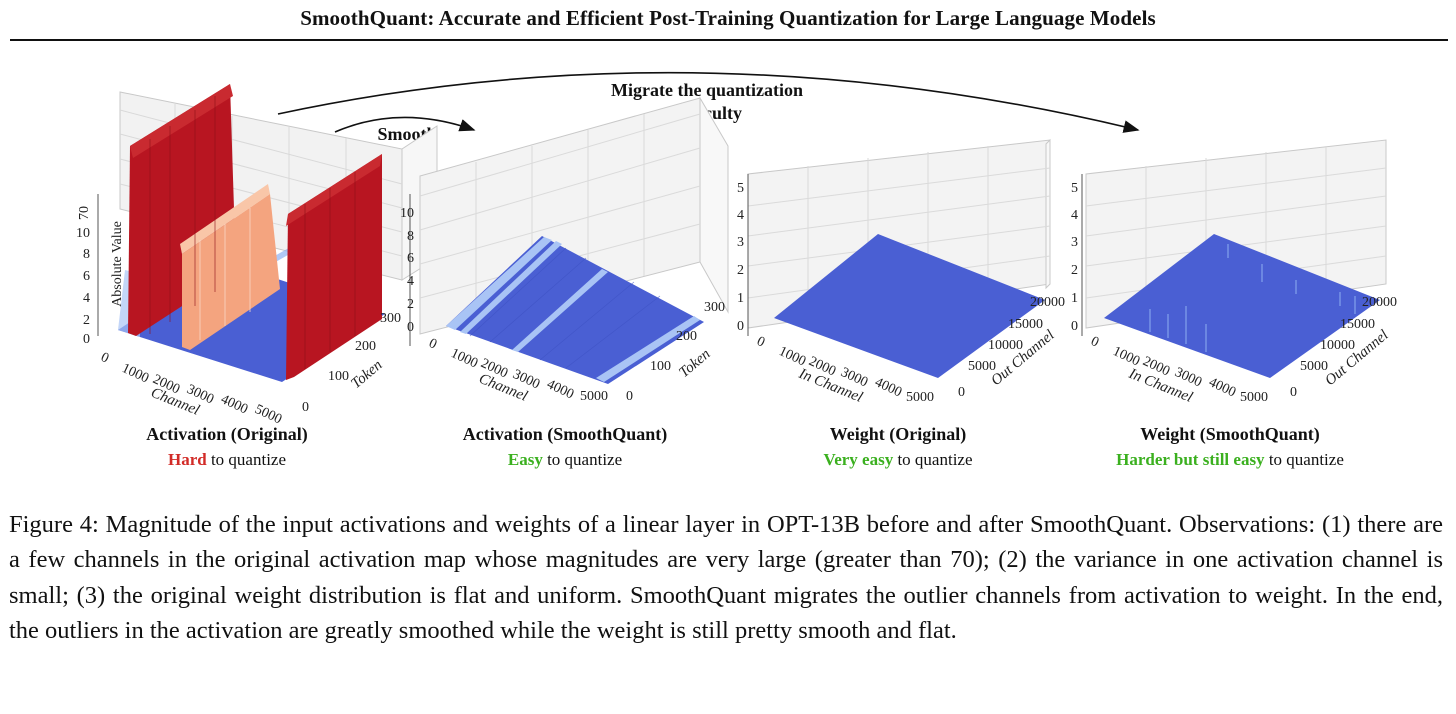 This screenshot has height=714, width=1456. I want to click on migrate-arrow, so click(708, 102).